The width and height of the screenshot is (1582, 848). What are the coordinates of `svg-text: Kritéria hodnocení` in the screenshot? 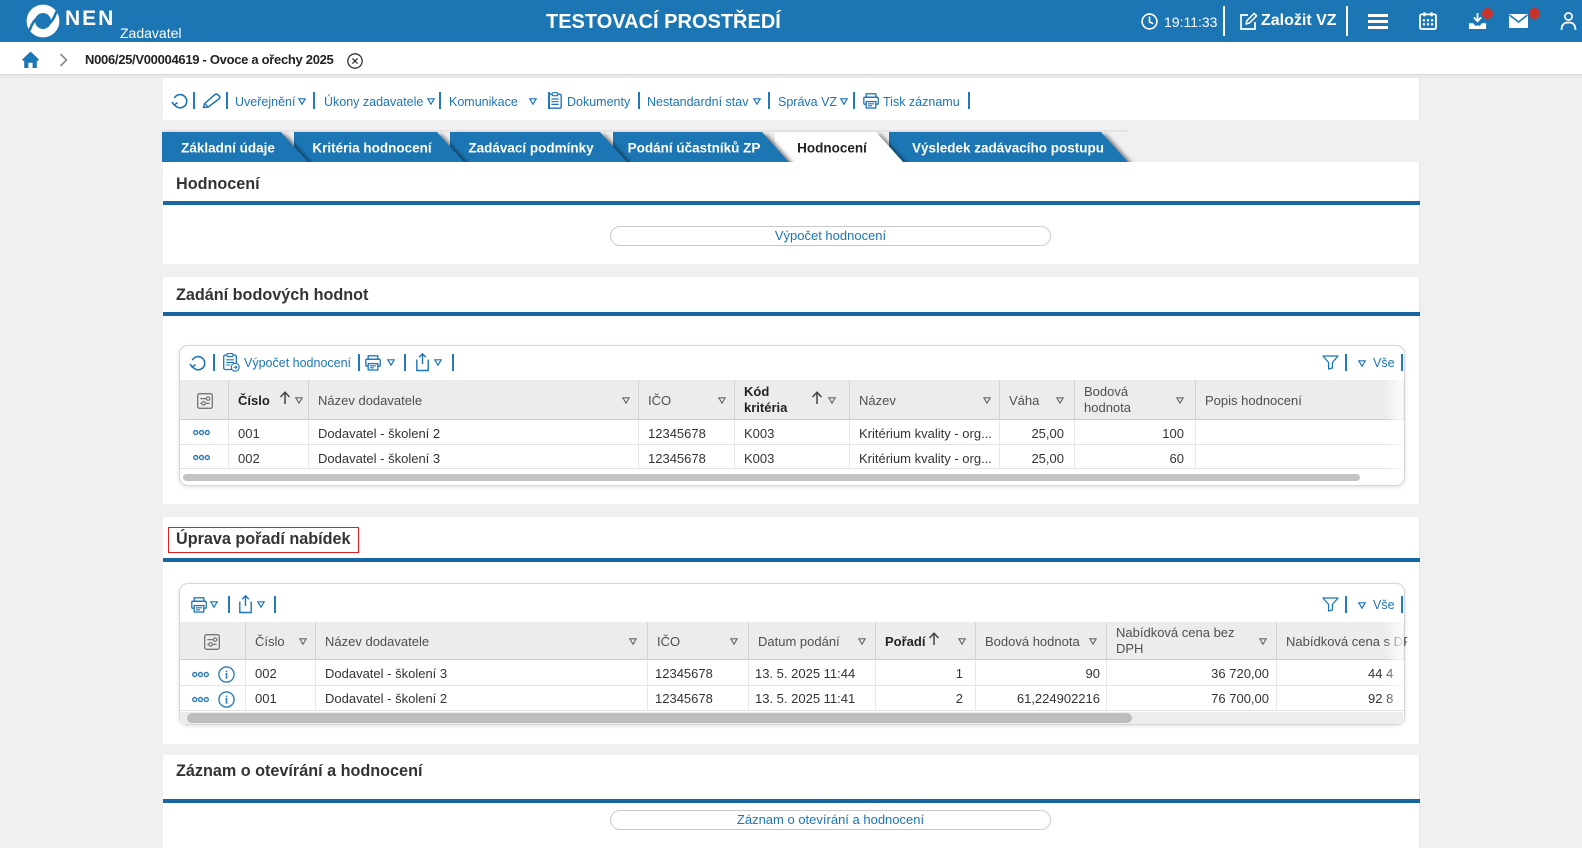 It's located at (372, 148).